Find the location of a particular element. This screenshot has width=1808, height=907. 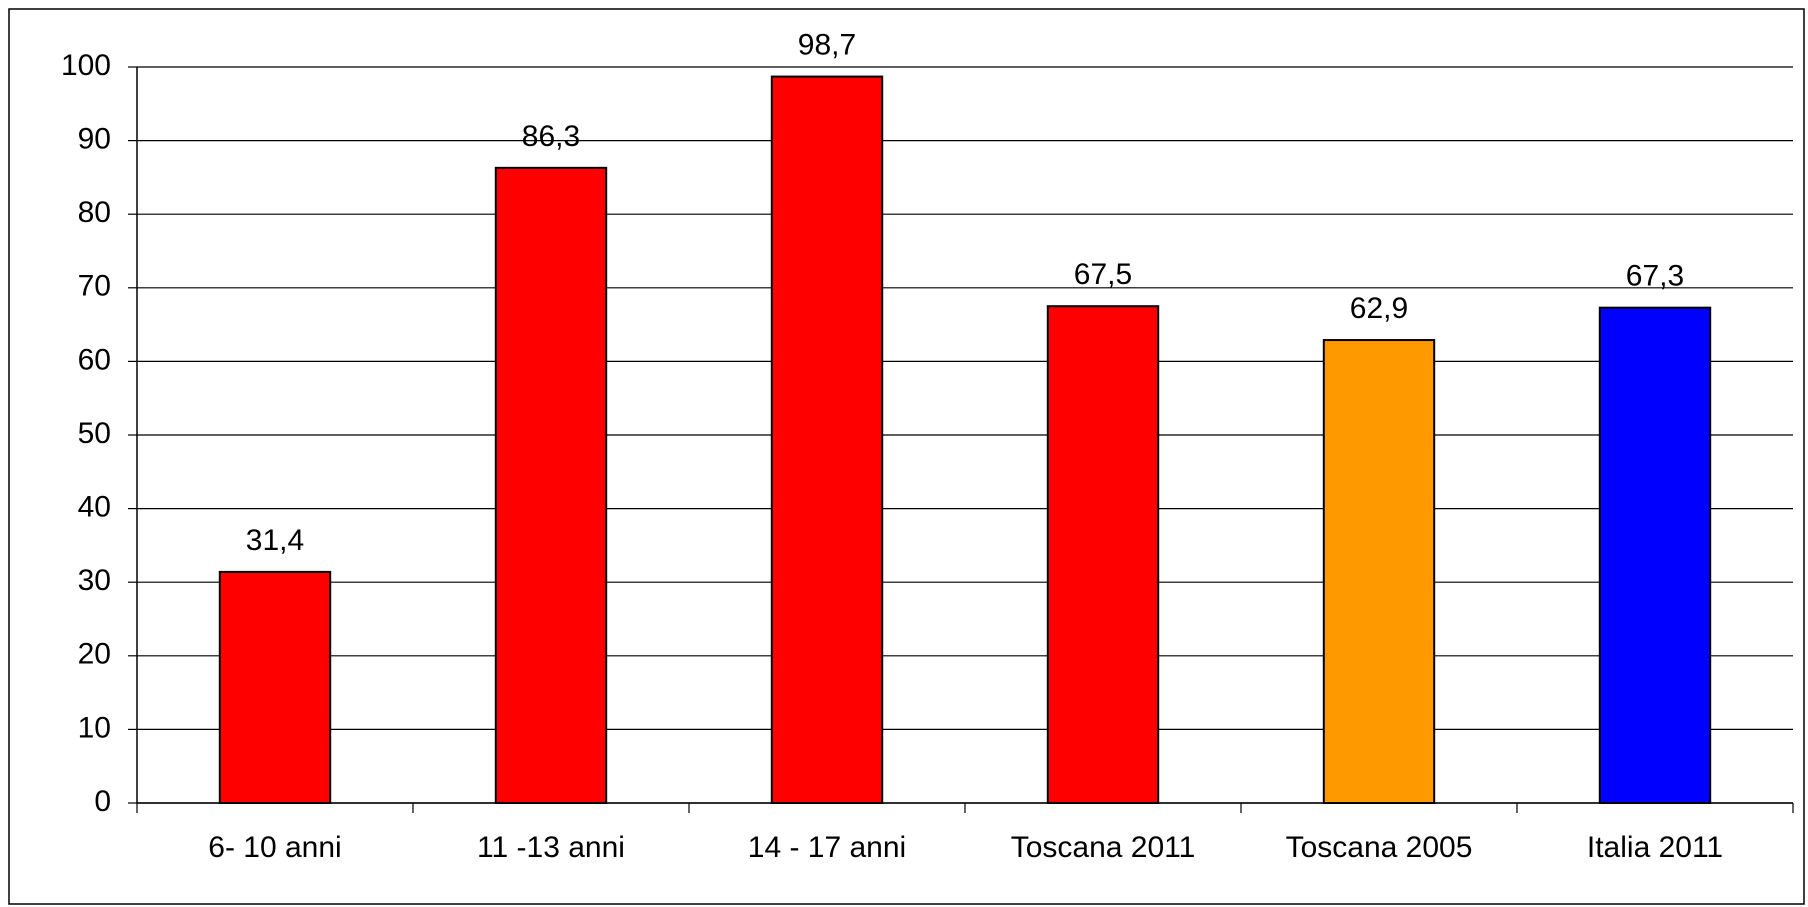

y-tick-label: 50 is located at coordinates (94, 433).